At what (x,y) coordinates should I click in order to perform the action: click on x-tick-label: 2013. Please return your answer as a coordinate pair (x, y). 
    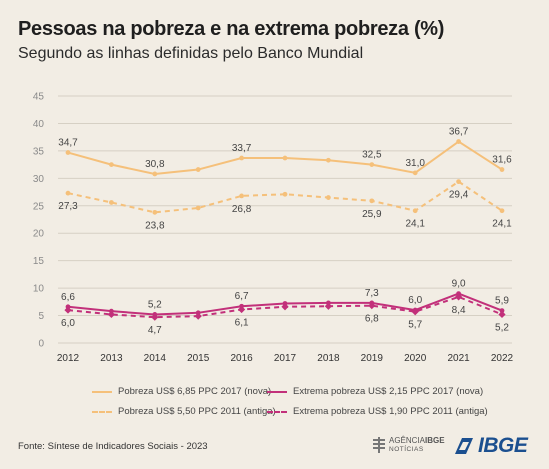
    Looking at the image, I should click on (111, 358).